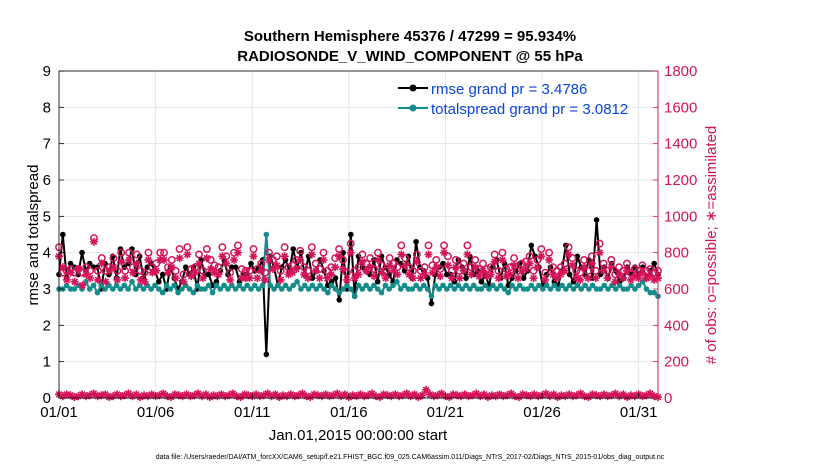 The width and height of the screenshot is (830, 470). What do you see at coordinates (542, 412) in the screenshot?
I see `x-tick-label: 01/26` at bounding box center [542, 412].